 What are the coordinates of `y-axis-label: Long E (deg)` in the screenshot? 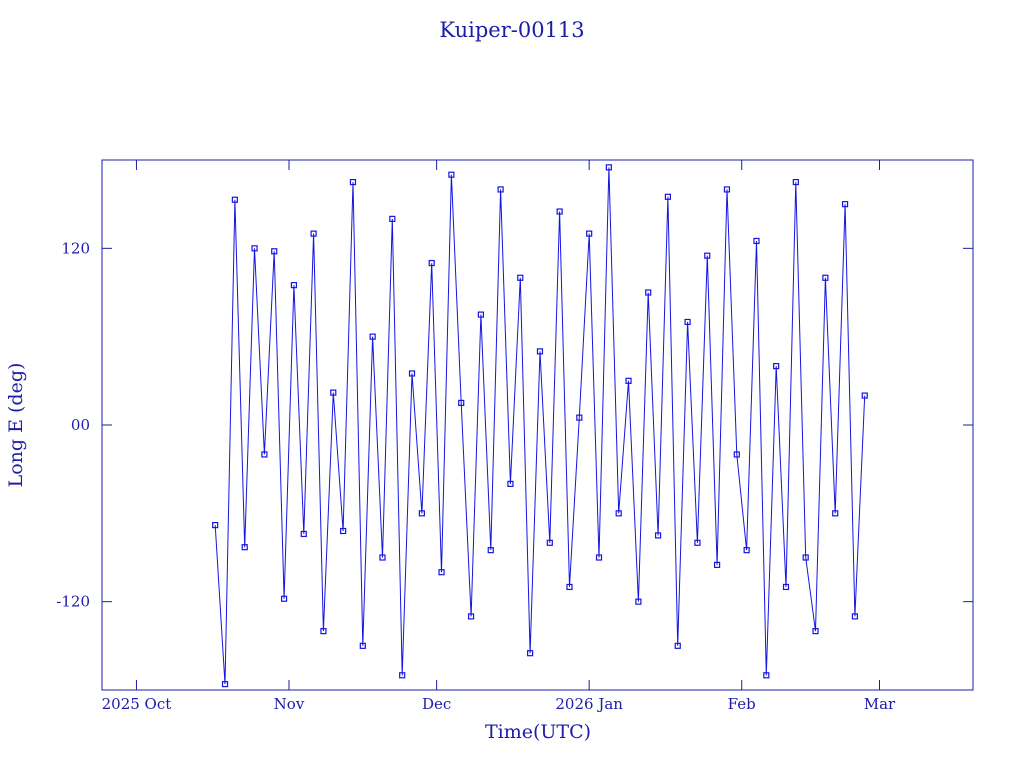 It's located at (16, 425).